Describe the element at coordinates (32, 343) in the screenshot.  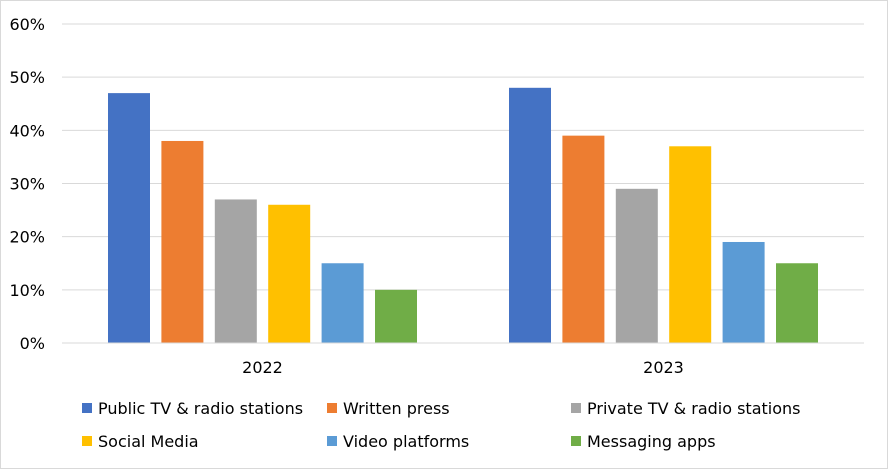
I see `y-tick-label: 0%` at that location.